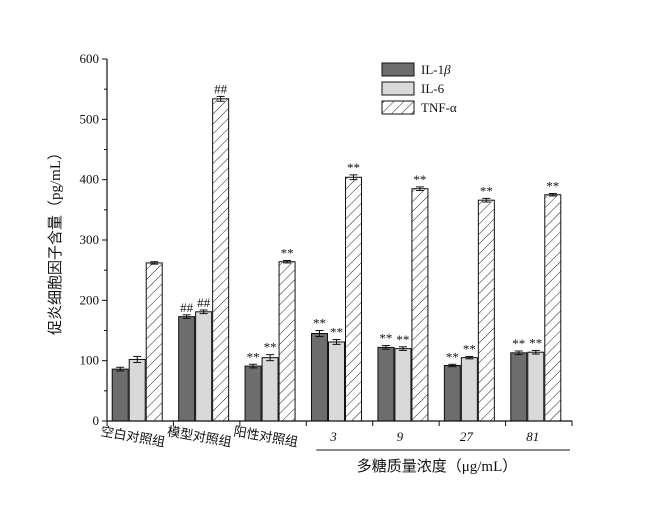  I want to click on y-tick-label: 0, so click(96, 420).